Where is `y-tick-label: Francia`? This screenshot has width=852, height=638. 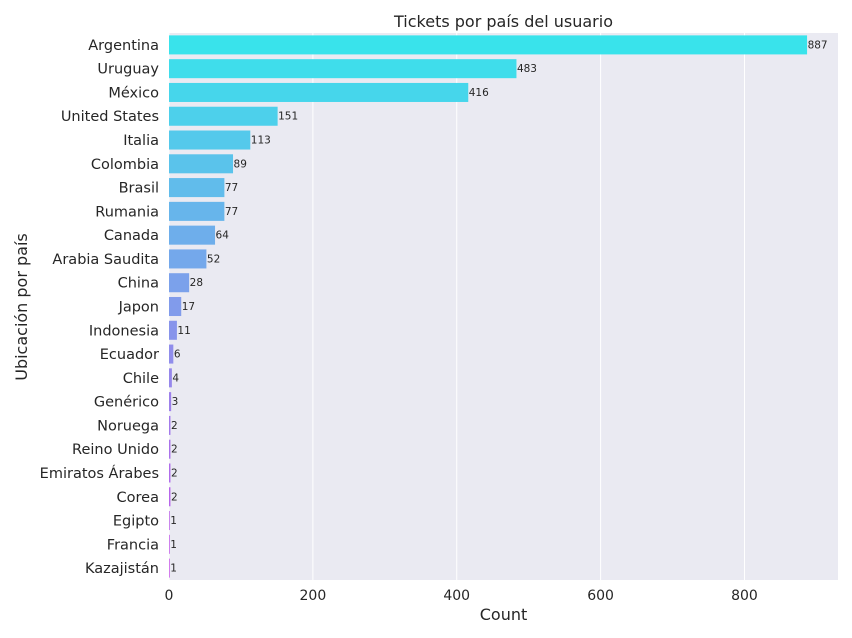 y-tick-label: Francia is located at coordinates (133, 545).